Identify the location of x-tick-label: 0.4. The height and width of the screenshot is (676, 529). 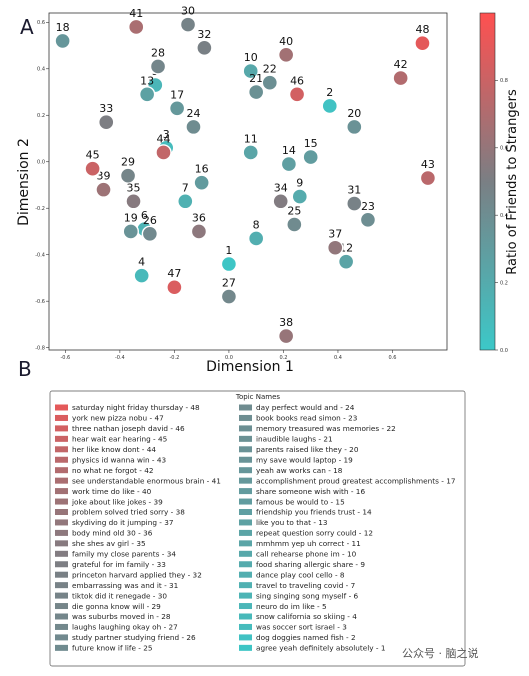
(338, 358).